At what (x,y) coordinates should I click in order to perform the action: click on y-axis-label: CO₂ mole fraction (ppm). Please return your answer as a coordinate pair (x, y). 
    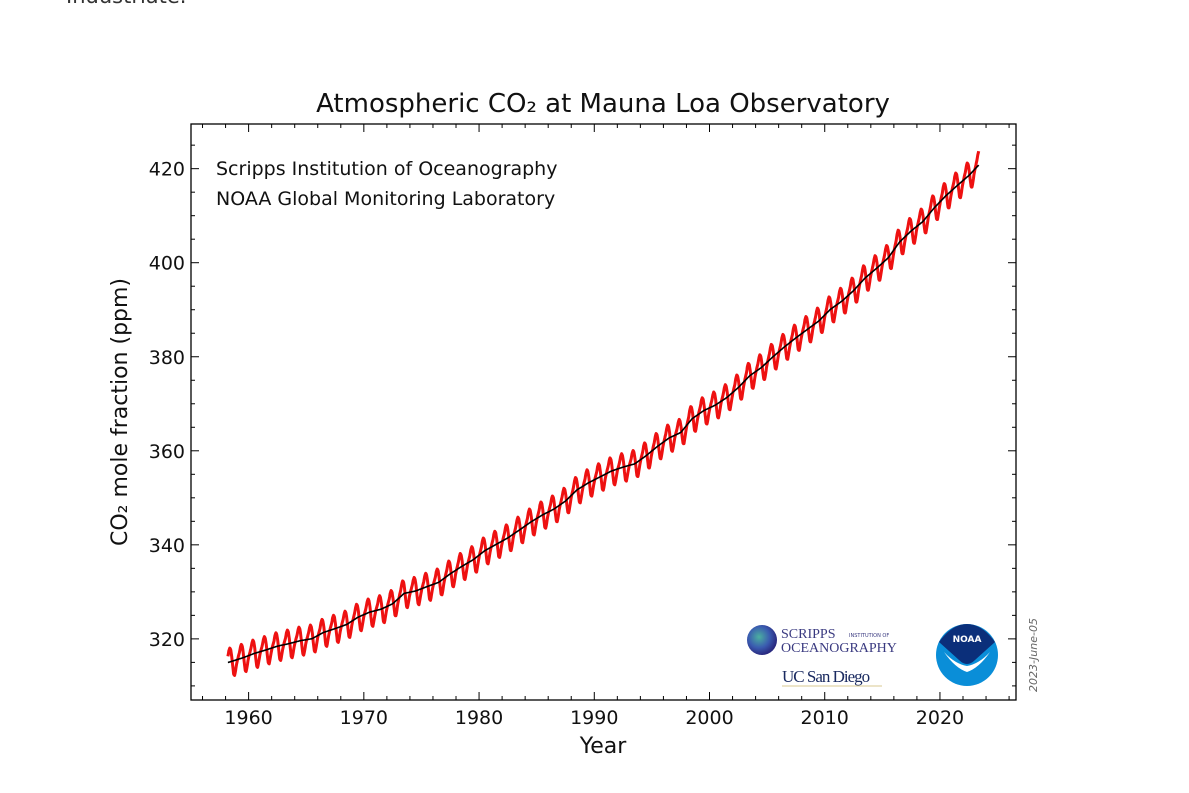
    Looking at the image, I should click on (120, 412).